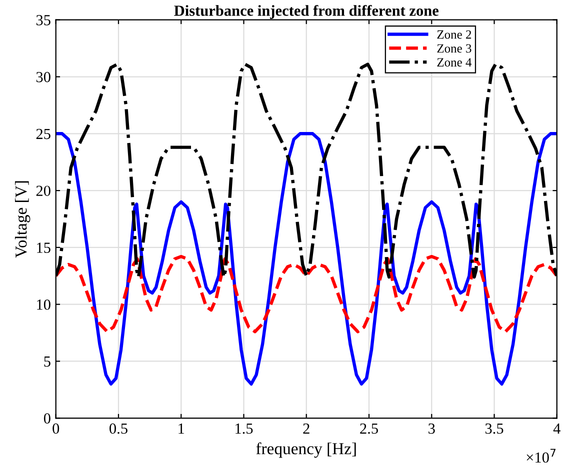 The height and width of the screenshot is (473, 570). I want to click on x-tick-label: 1.5, so click(244, 429).